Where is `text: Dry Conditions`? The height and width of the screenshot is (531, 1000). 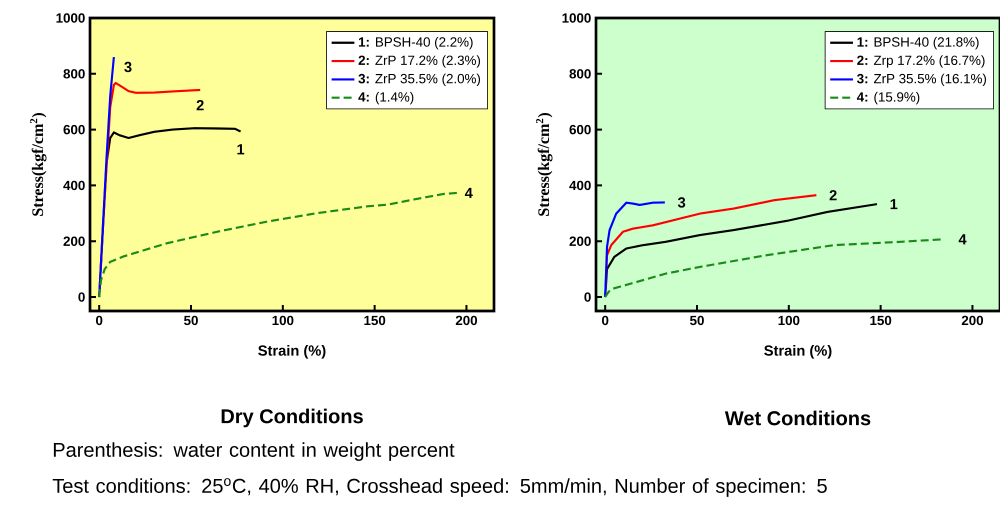
text: Dry Conditions is located at coordinates (292, 418).